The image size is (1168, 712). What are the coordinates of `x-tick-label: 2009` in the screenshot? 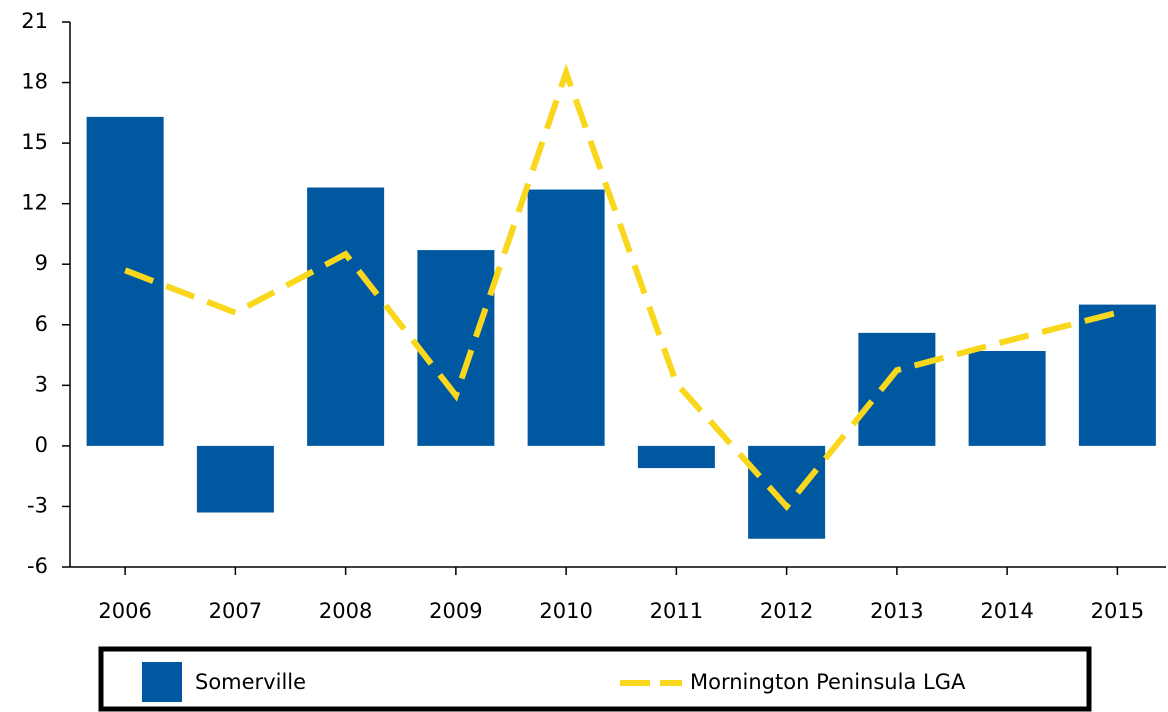 It's located at (455, 611).